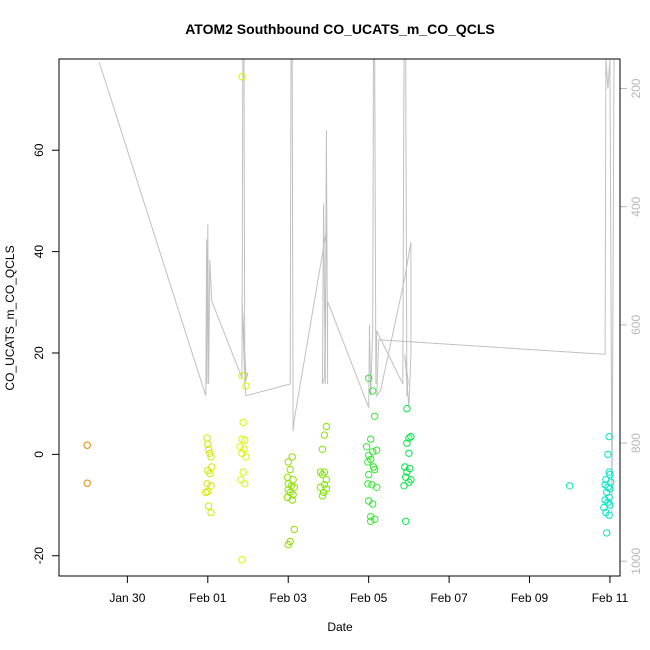 This screenshot has height=650, width=650. I want to click on right-tick-label-1: 400, so click(636, 206).